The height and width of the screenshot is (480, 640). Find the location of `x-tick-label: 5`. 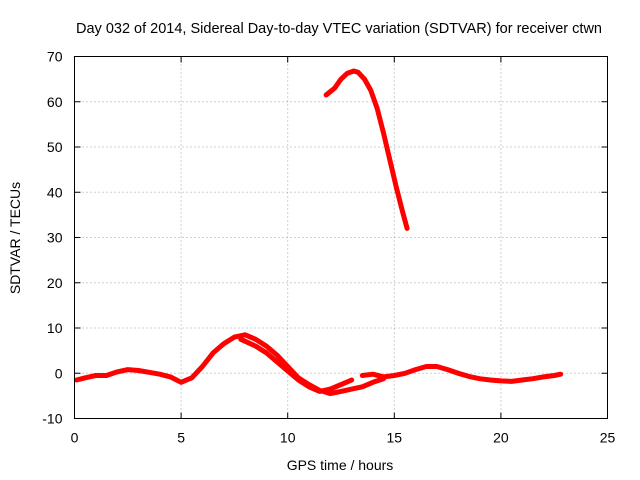

x-tick-label: 5 is located at coordinates (181, 438).